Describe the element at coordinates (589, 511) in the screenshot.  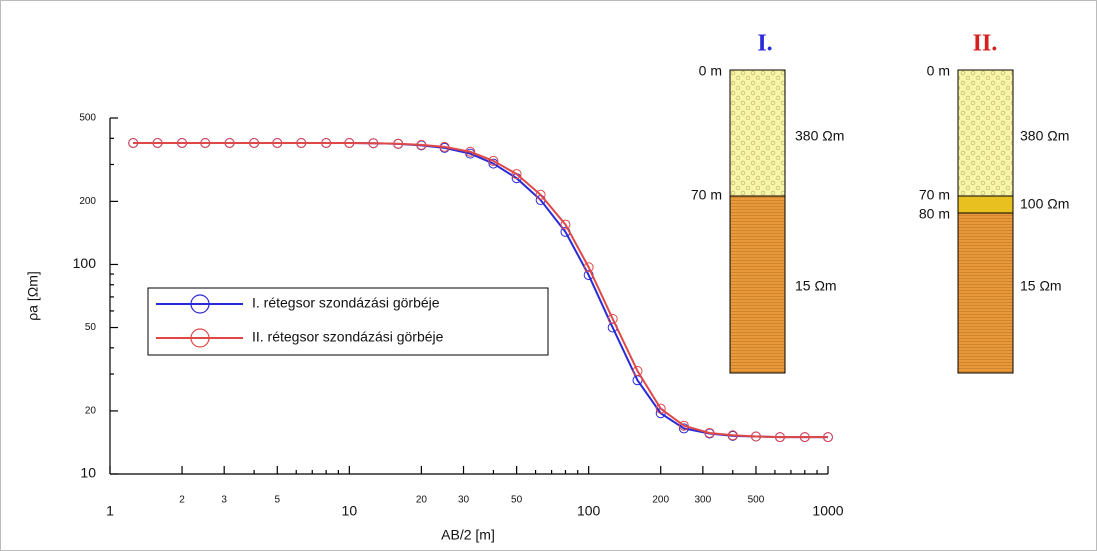
I see `x-tick-label: 100` at that location.